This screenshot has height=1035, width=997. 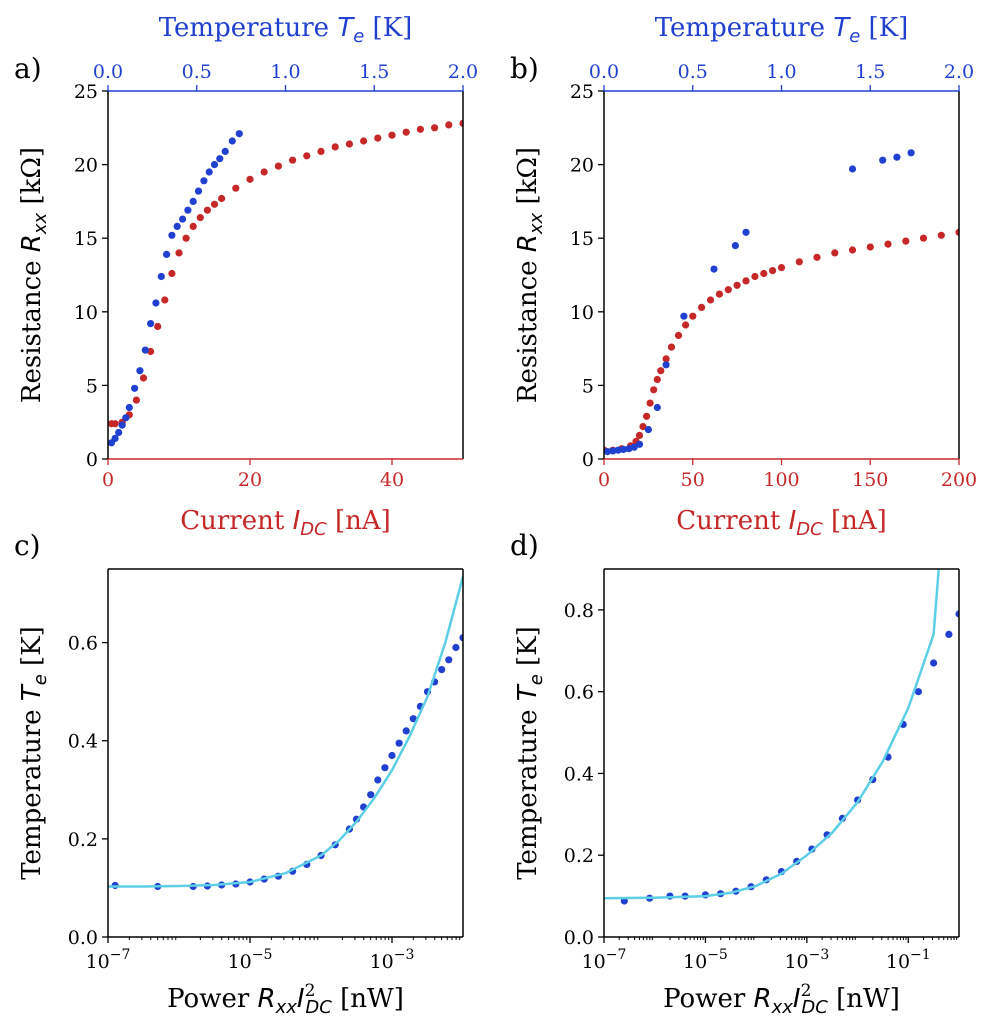 I want to click on y-tick-label: 0, so click(x=92, y=460).